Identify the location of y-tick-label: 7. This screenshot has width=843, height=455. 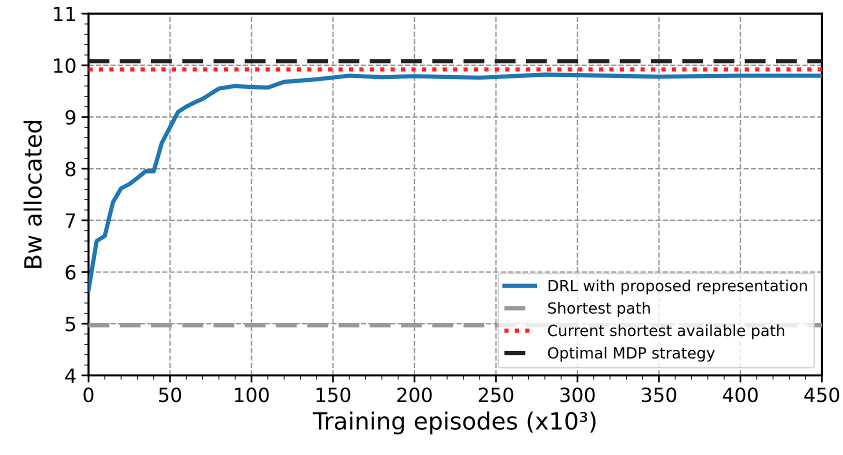
(71, 221).